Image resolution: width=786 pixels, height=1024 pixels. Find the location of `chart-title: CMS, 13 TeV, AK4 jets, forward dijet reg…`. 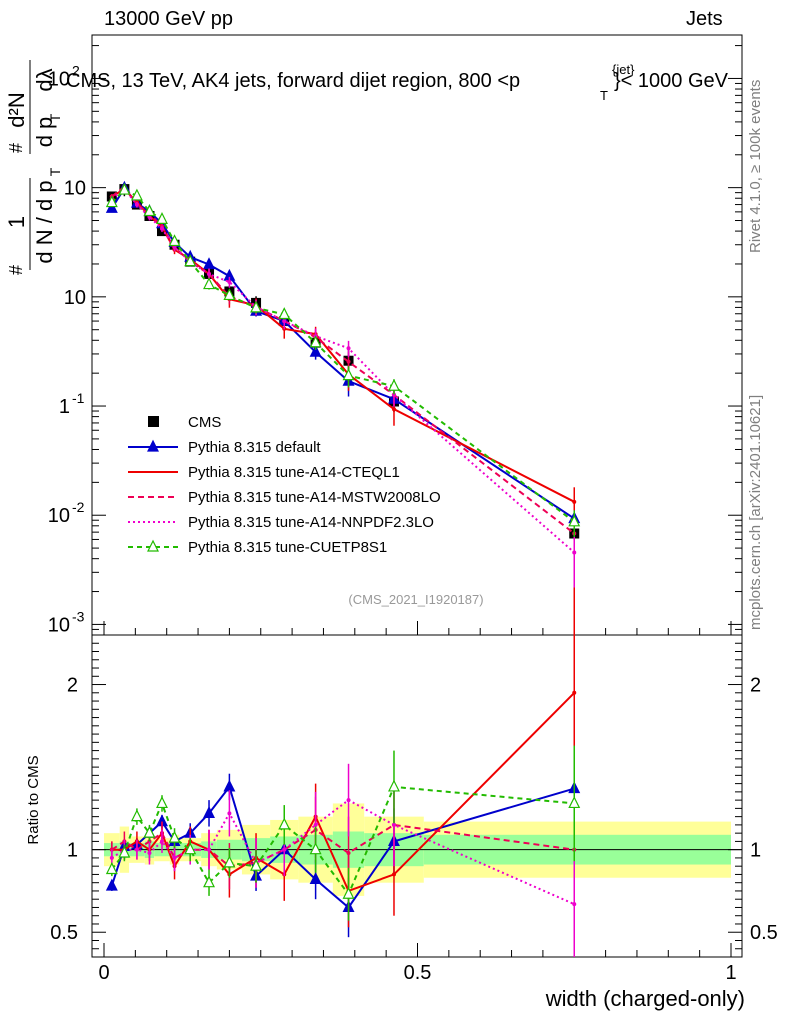

chart-title: CMS, 13 TeV, AK4 jets, forward dijet reg… is located at coordinates (293, 81).